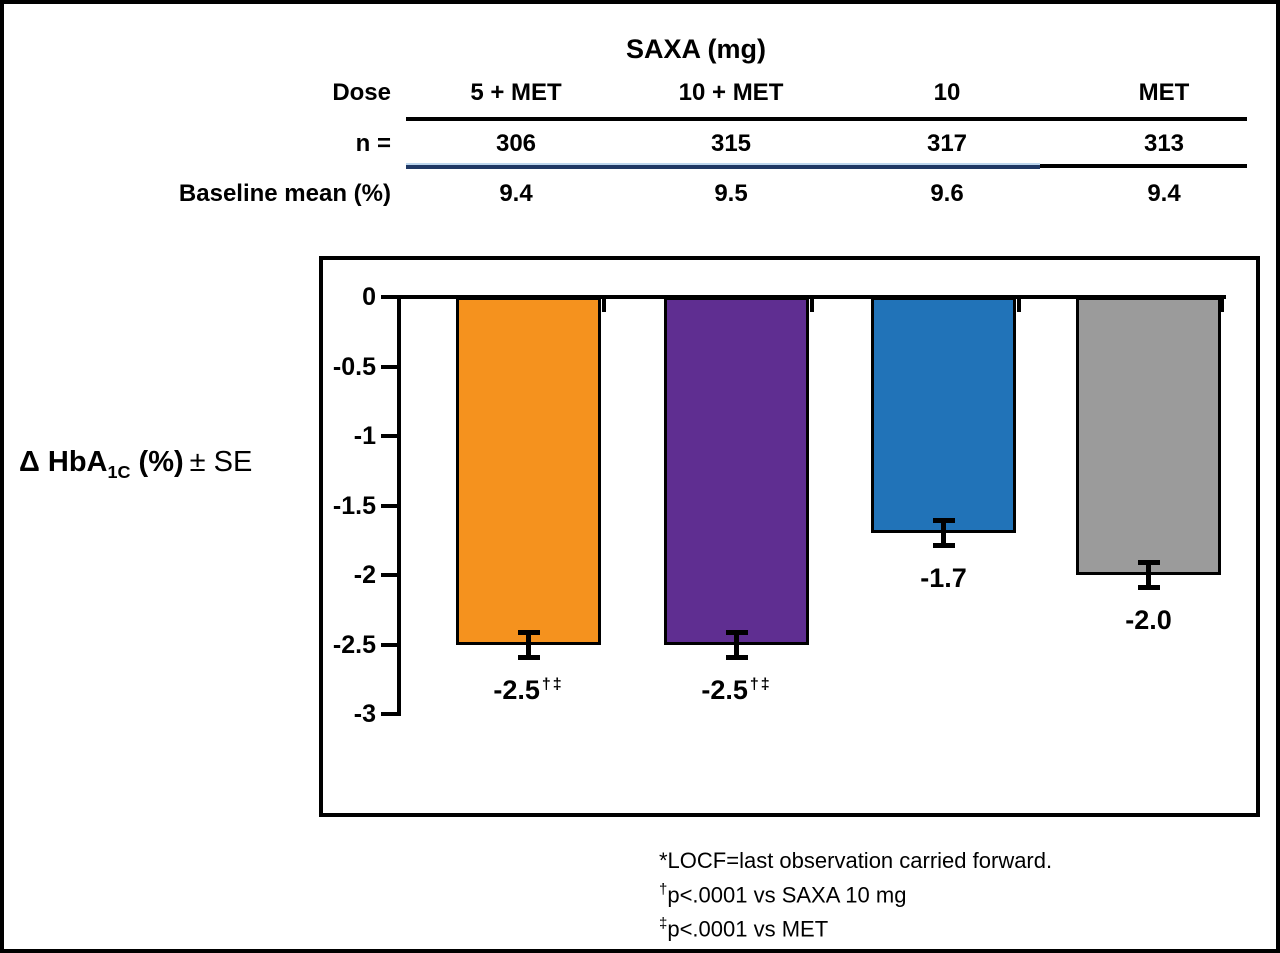 The height and width of the screenshot is (953, 1280). What do you see at coordinates (119, 471) in the screenshot?
I see `y-axis-title-subscript: 1C` at bounding box center [119, 471].